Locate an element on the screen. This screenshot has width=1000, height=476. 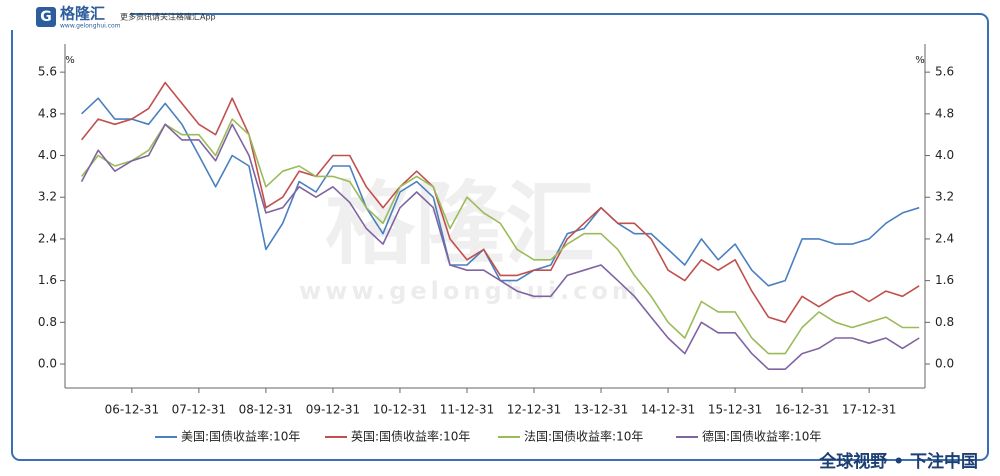
x-tick-label: 08-12-31 is located at coordinates (266, 410).